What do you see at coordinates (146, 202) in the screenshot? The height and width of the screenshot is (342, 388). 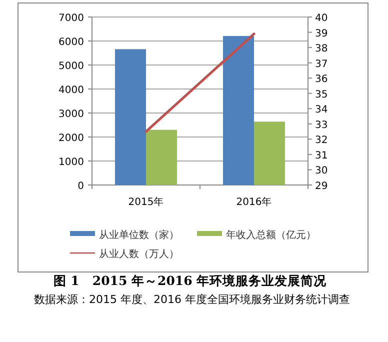 I see `x-tick-label: 2015年` at bounding box center [146, 202].